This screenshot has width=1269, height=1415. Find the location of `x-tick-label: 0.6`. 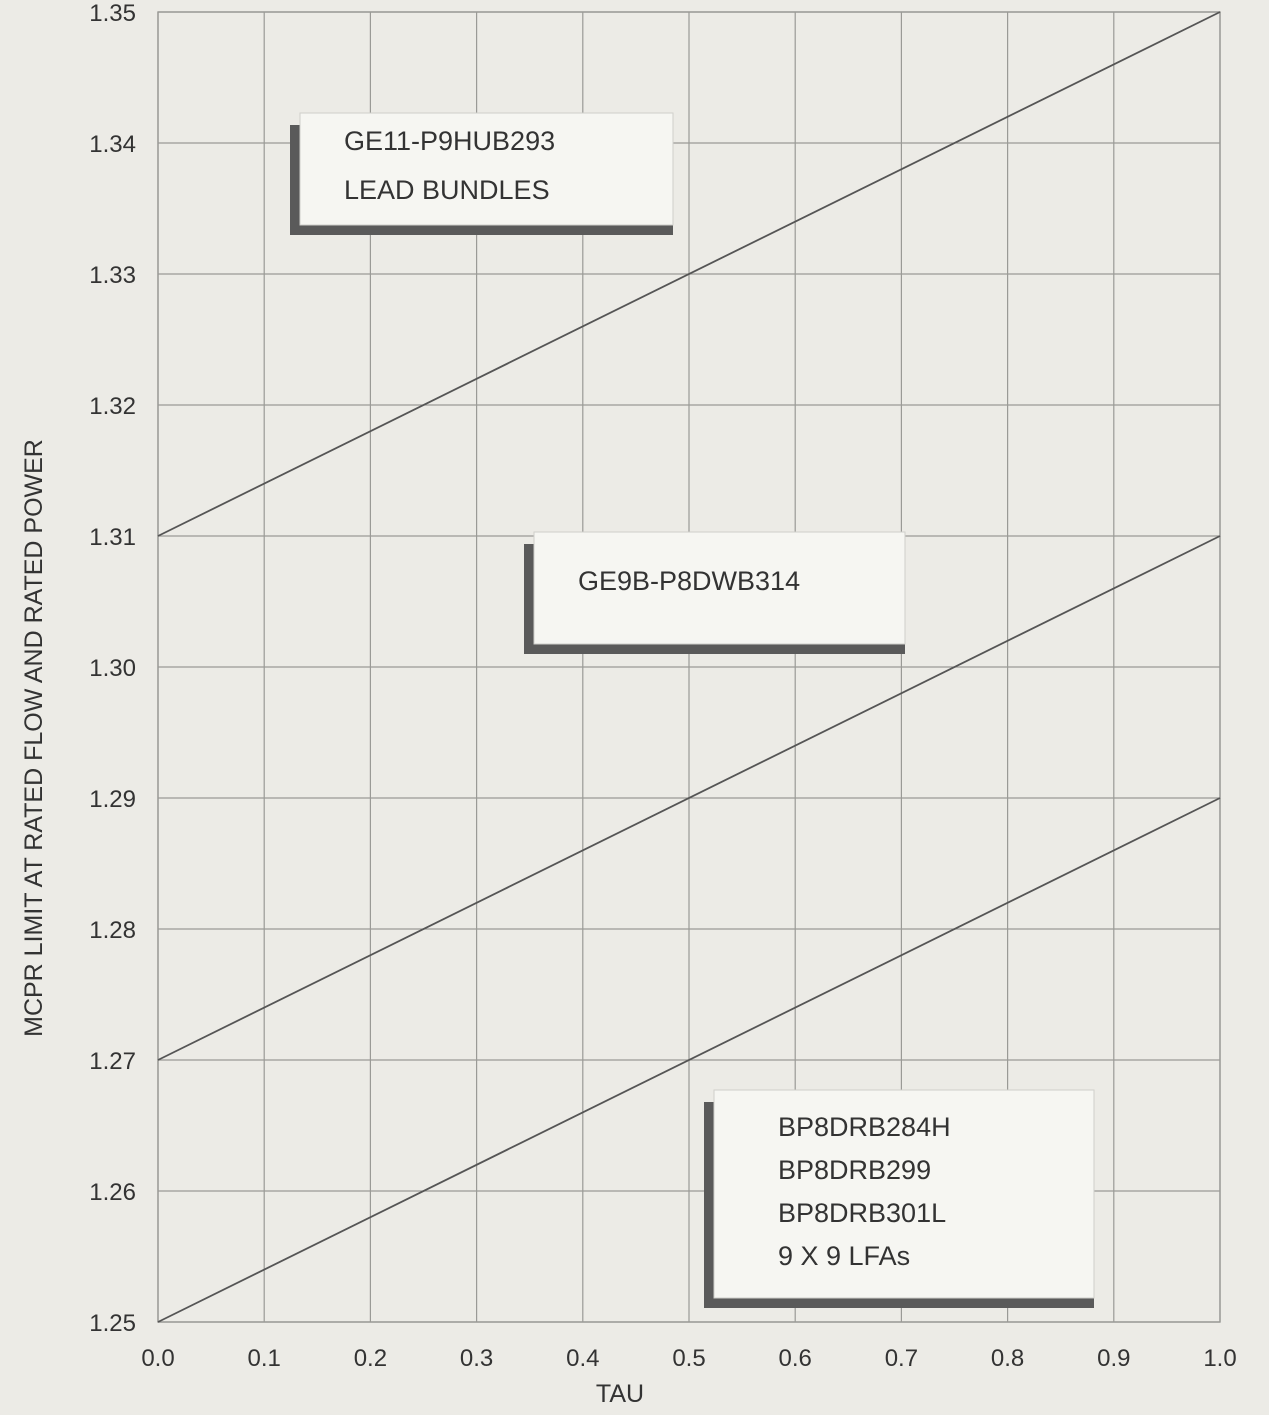

x-tick-label: 0.6 is located at coordinates (795, 1358).